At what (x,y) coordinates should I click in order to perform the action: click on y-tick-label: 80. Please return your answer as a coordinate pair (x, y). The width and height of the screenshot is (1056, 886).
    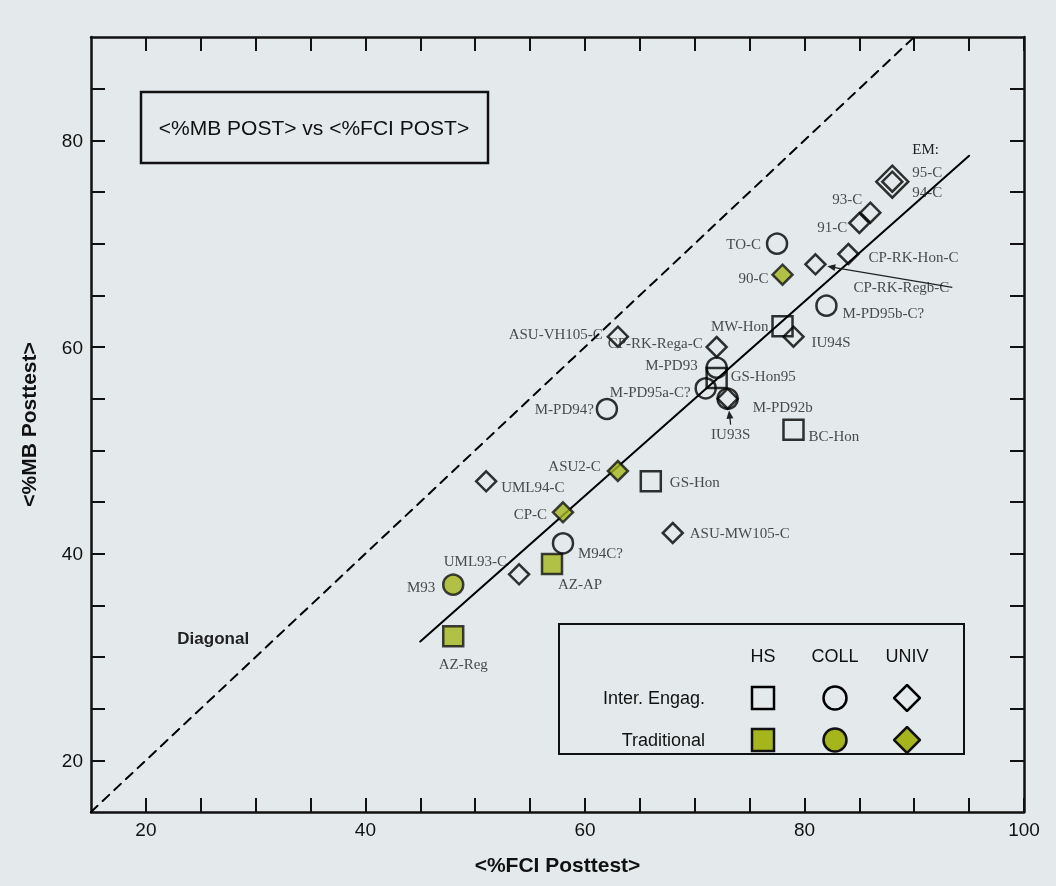
    Looking at the image, I should click on (72, 140).